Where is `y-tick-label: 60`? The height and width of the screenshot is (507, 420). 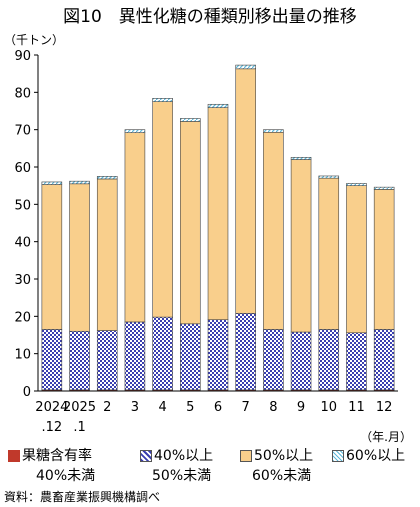
y-tick-label: 60 is located at coordinates (22, 168).